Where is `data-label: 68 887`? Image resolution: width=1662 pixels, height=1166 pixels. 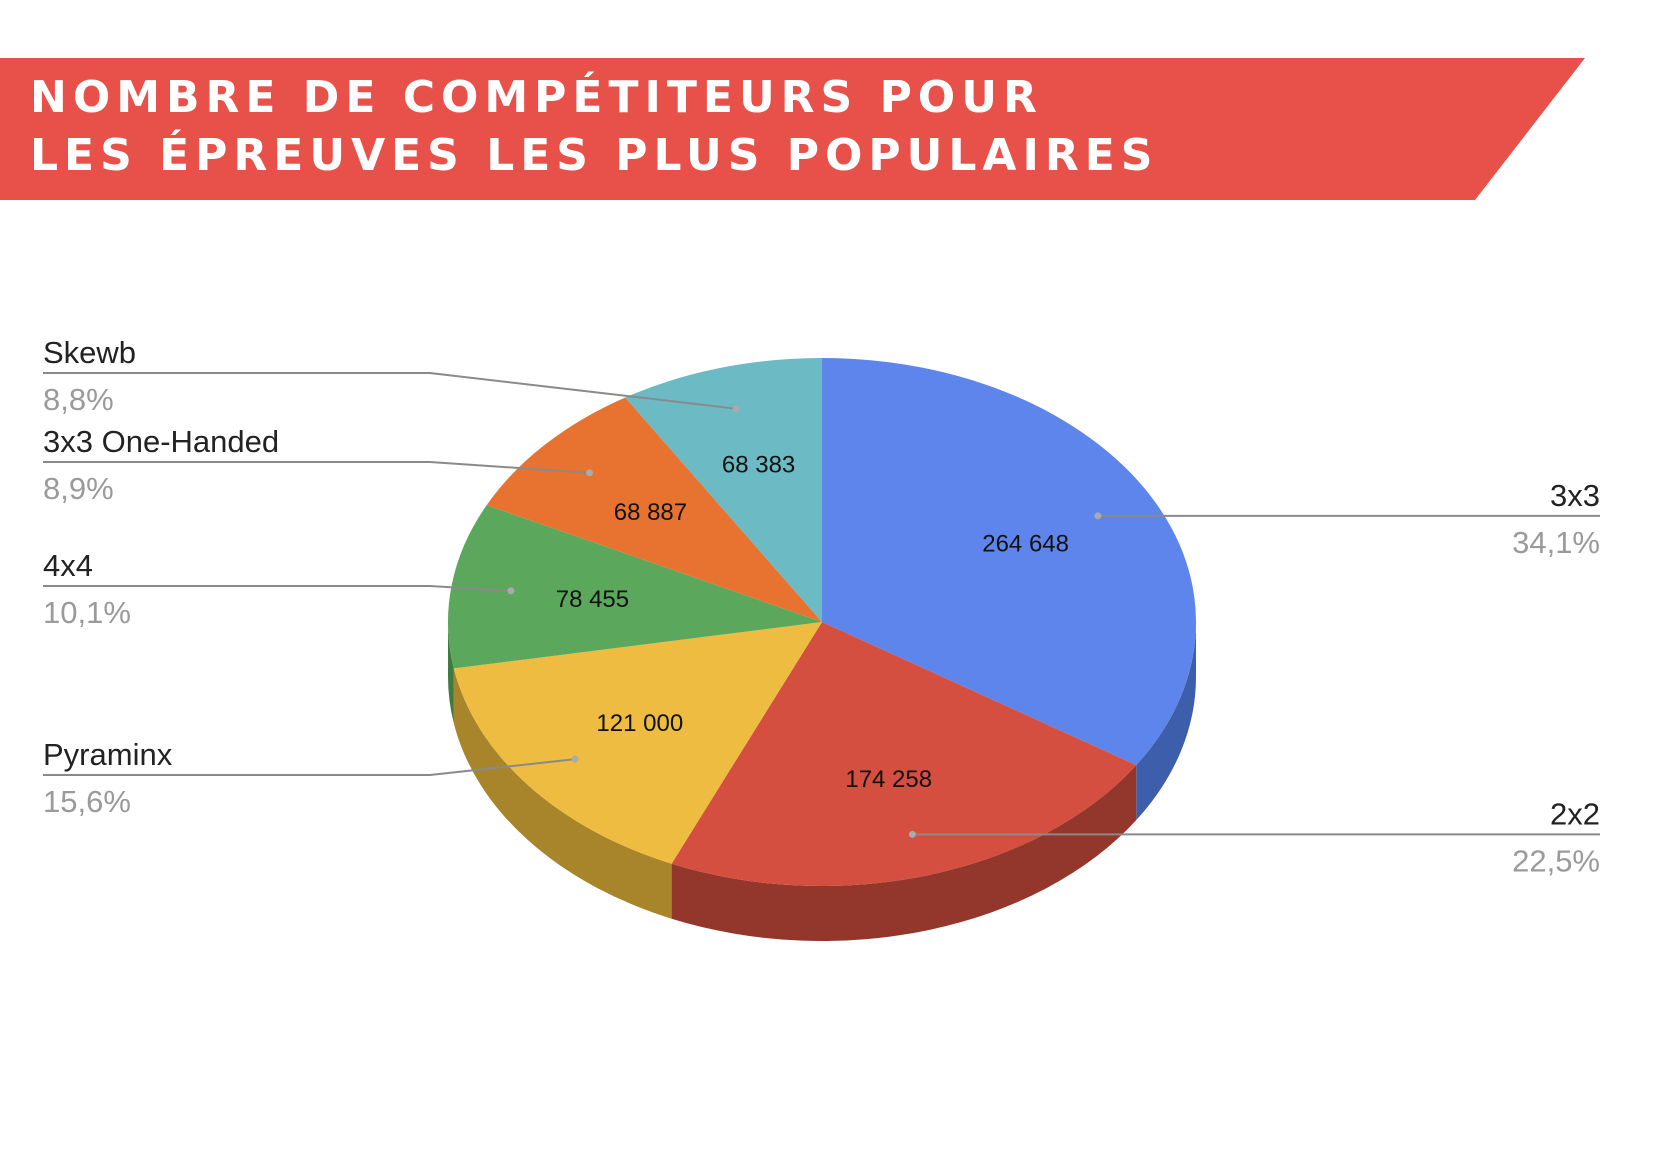 data-label: 68 887 is located at coordinates (650, 512).